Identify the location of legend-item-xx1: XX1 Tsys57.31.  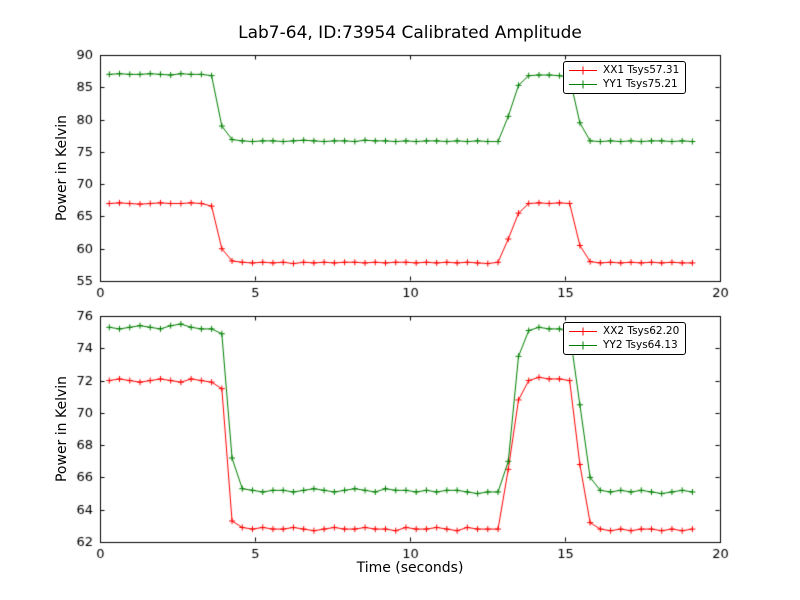
(623, 70).